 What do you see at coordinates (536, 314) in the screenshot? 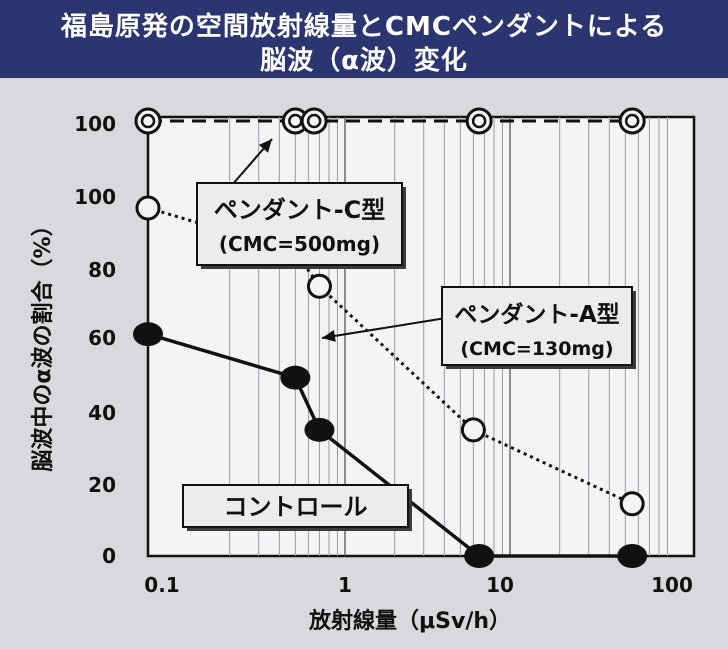
I see `annotation-title: ペンダント-A型` at bounding box center [536, 314].